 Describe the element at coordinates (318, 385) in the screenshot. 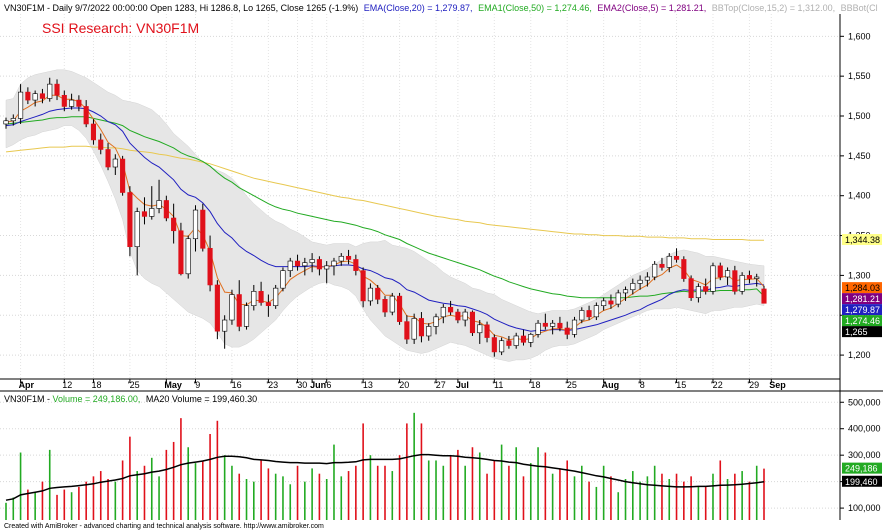

I see `time-tick-label: Jun` at that location.